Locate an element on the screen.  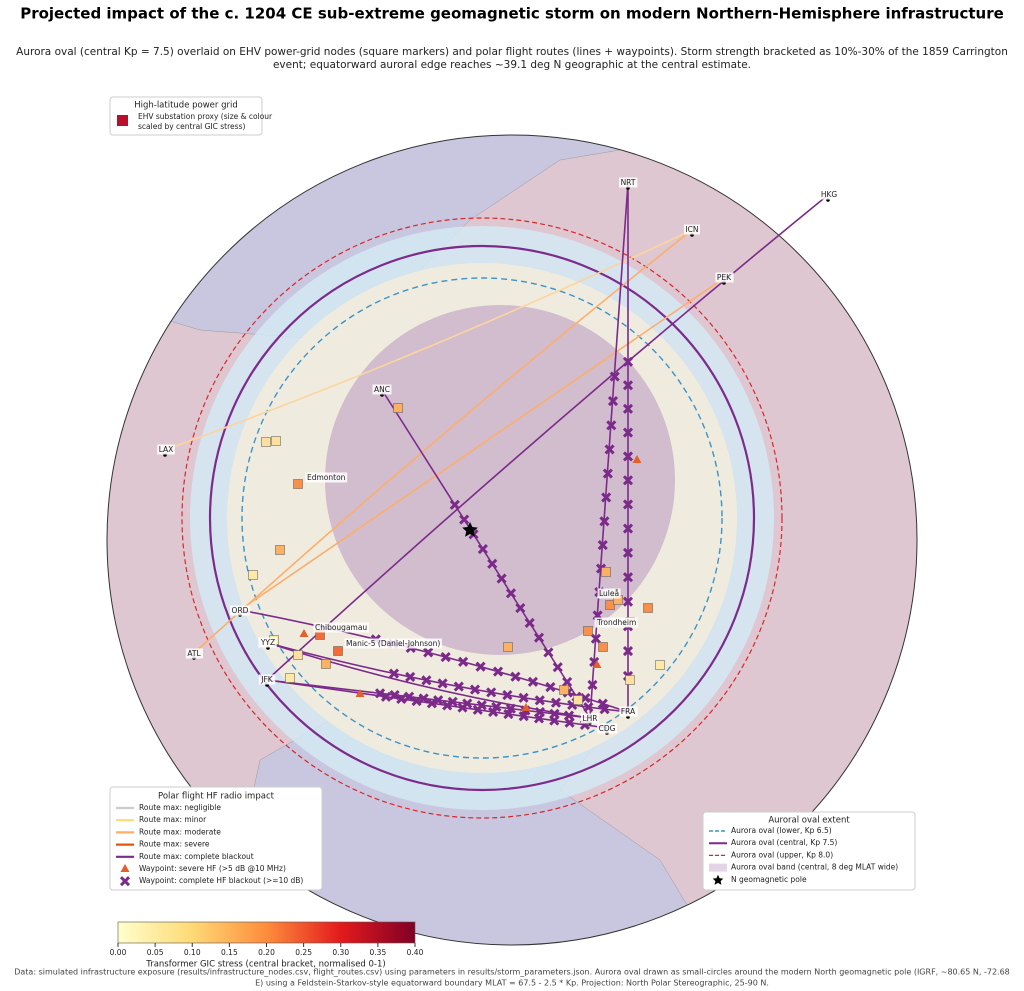
legend-title: Auroral oval extent is located at coordinates (809, 821).